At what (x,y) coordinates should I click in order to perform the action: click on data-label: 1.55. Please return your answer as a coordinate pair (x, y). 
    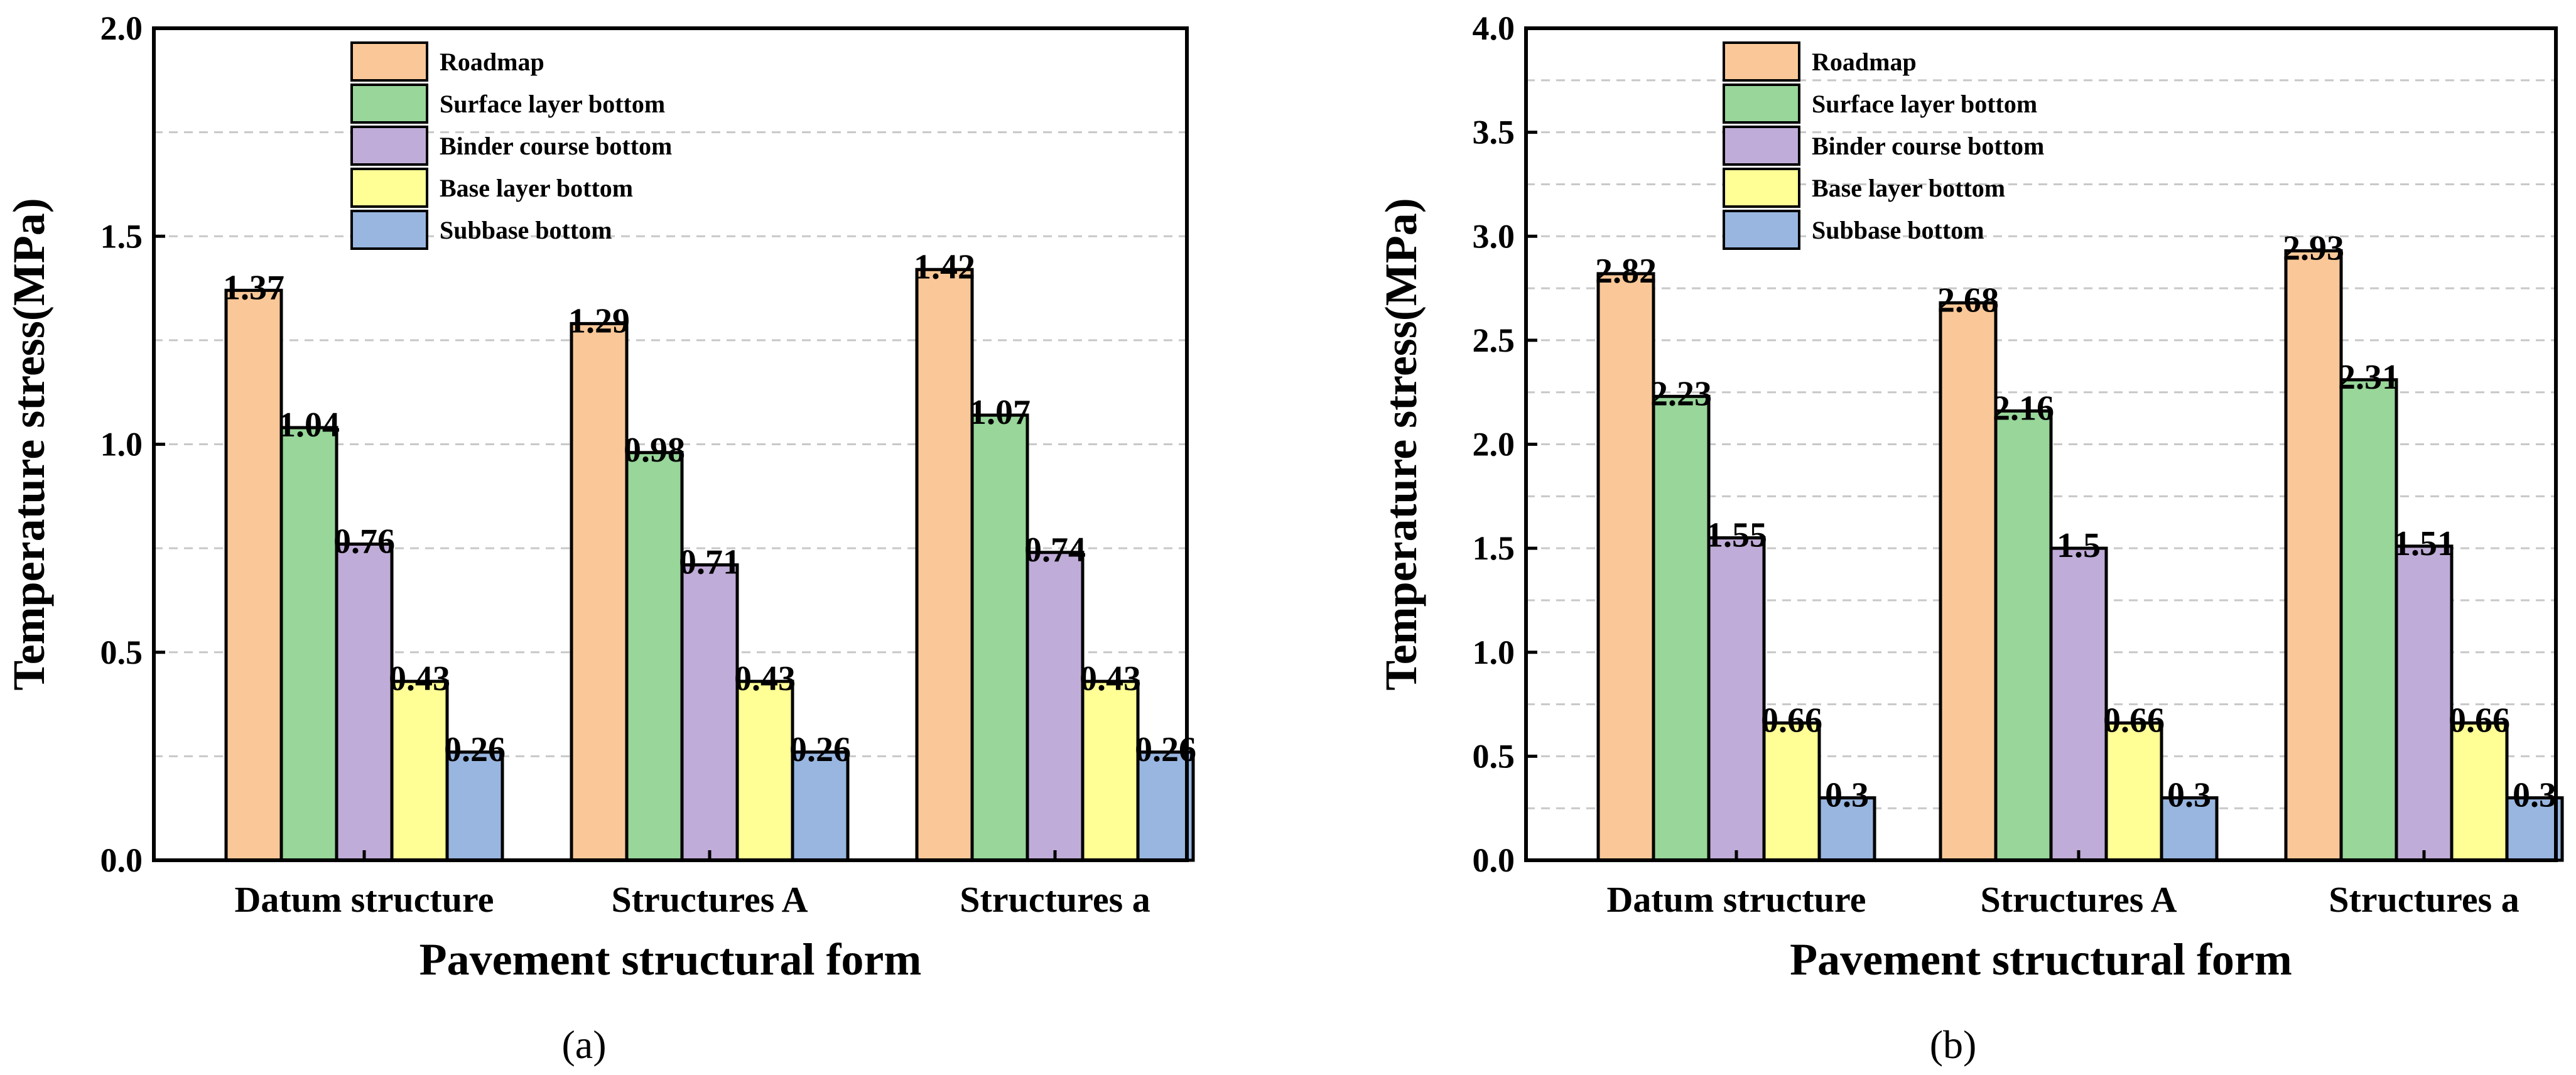
    Looking at the image, I should click on (1736, 535).